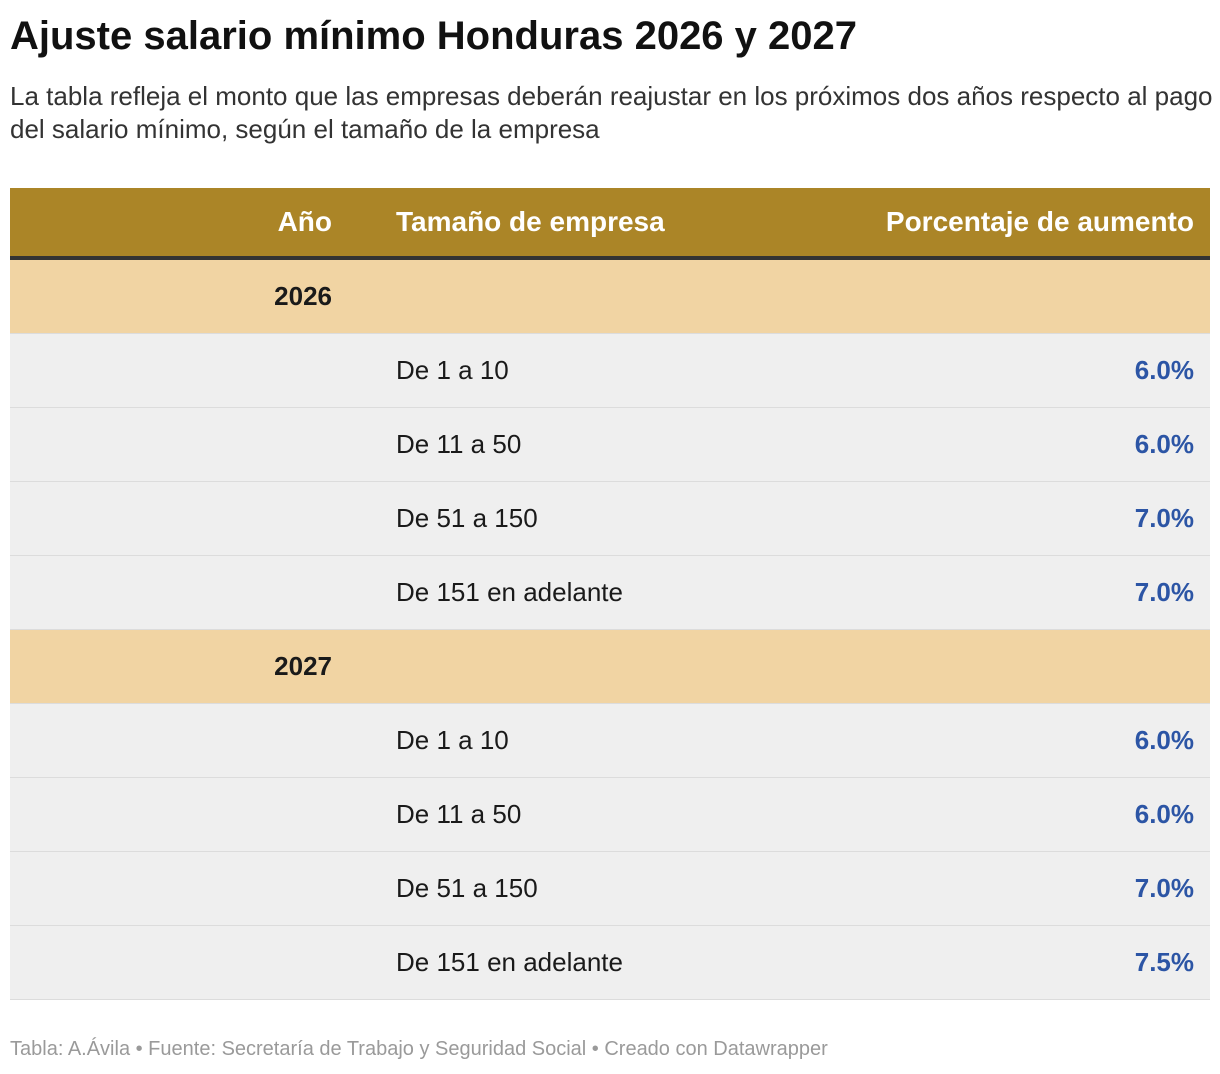  Describe the element at coordinates (610, 667) in the screenshot. I see `group-row-2027: 2027` at that location.